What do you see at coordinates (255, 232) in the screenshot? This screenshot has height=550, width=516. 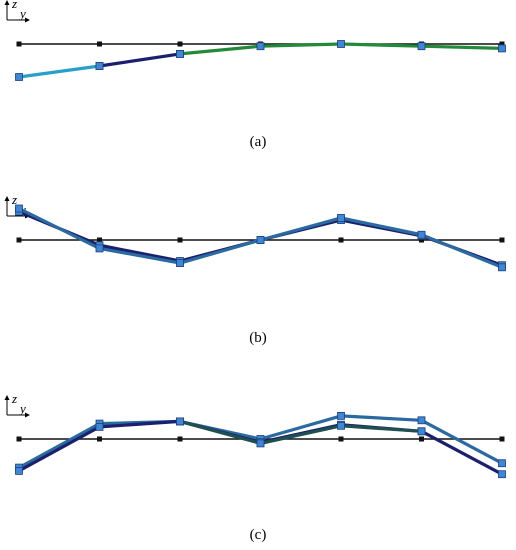 I see `mode-shape-plot-b: zy` at bounding box center [255, 232].